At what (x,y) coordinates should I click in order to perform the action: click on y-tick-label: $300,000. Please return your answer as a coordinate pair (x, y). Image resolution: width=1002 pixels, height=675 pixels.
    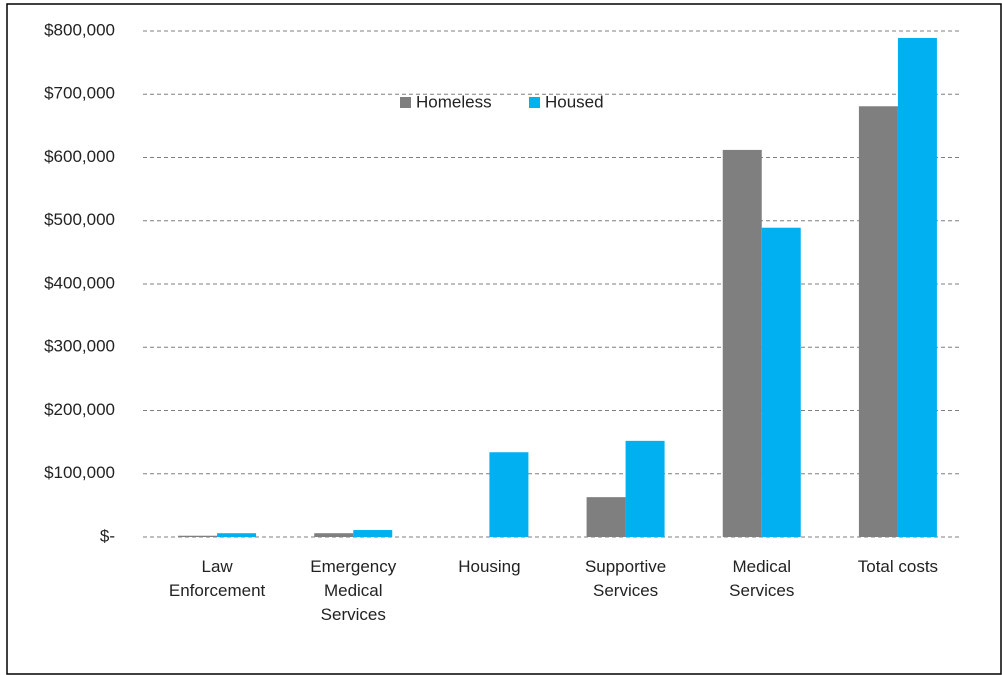
    Looking at the image, I should click on (79, 346).